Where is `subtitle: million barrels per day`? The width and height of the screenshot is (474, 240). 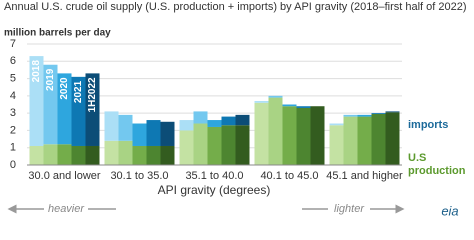 subtitle: million barrels per day is located at coordinates (57, 33).